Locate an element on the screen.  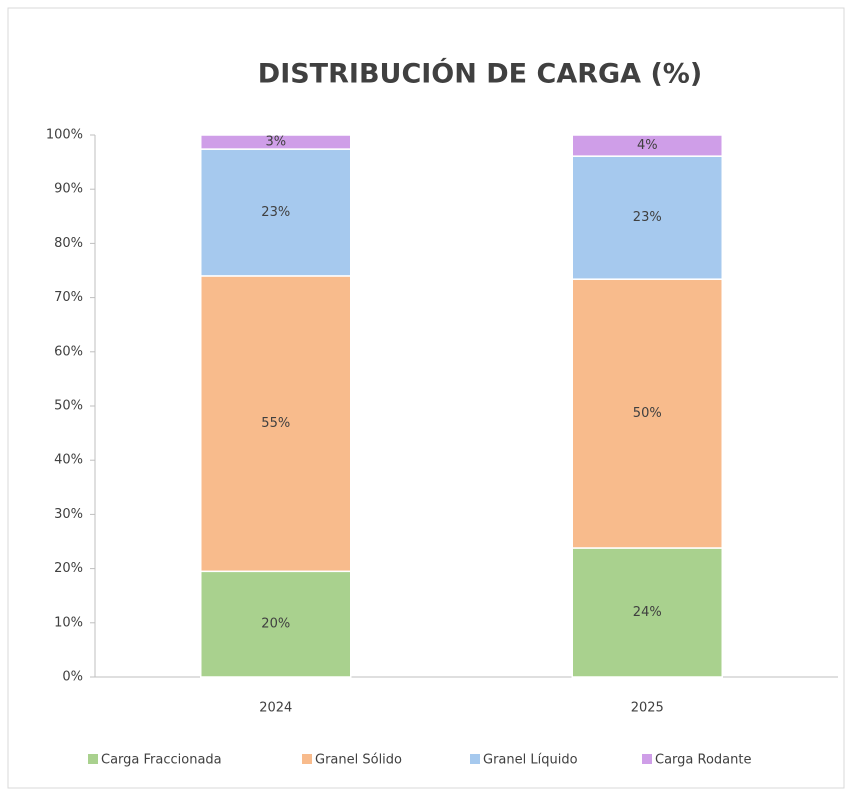
data-label: 24% is located at coordinates (647, 612).